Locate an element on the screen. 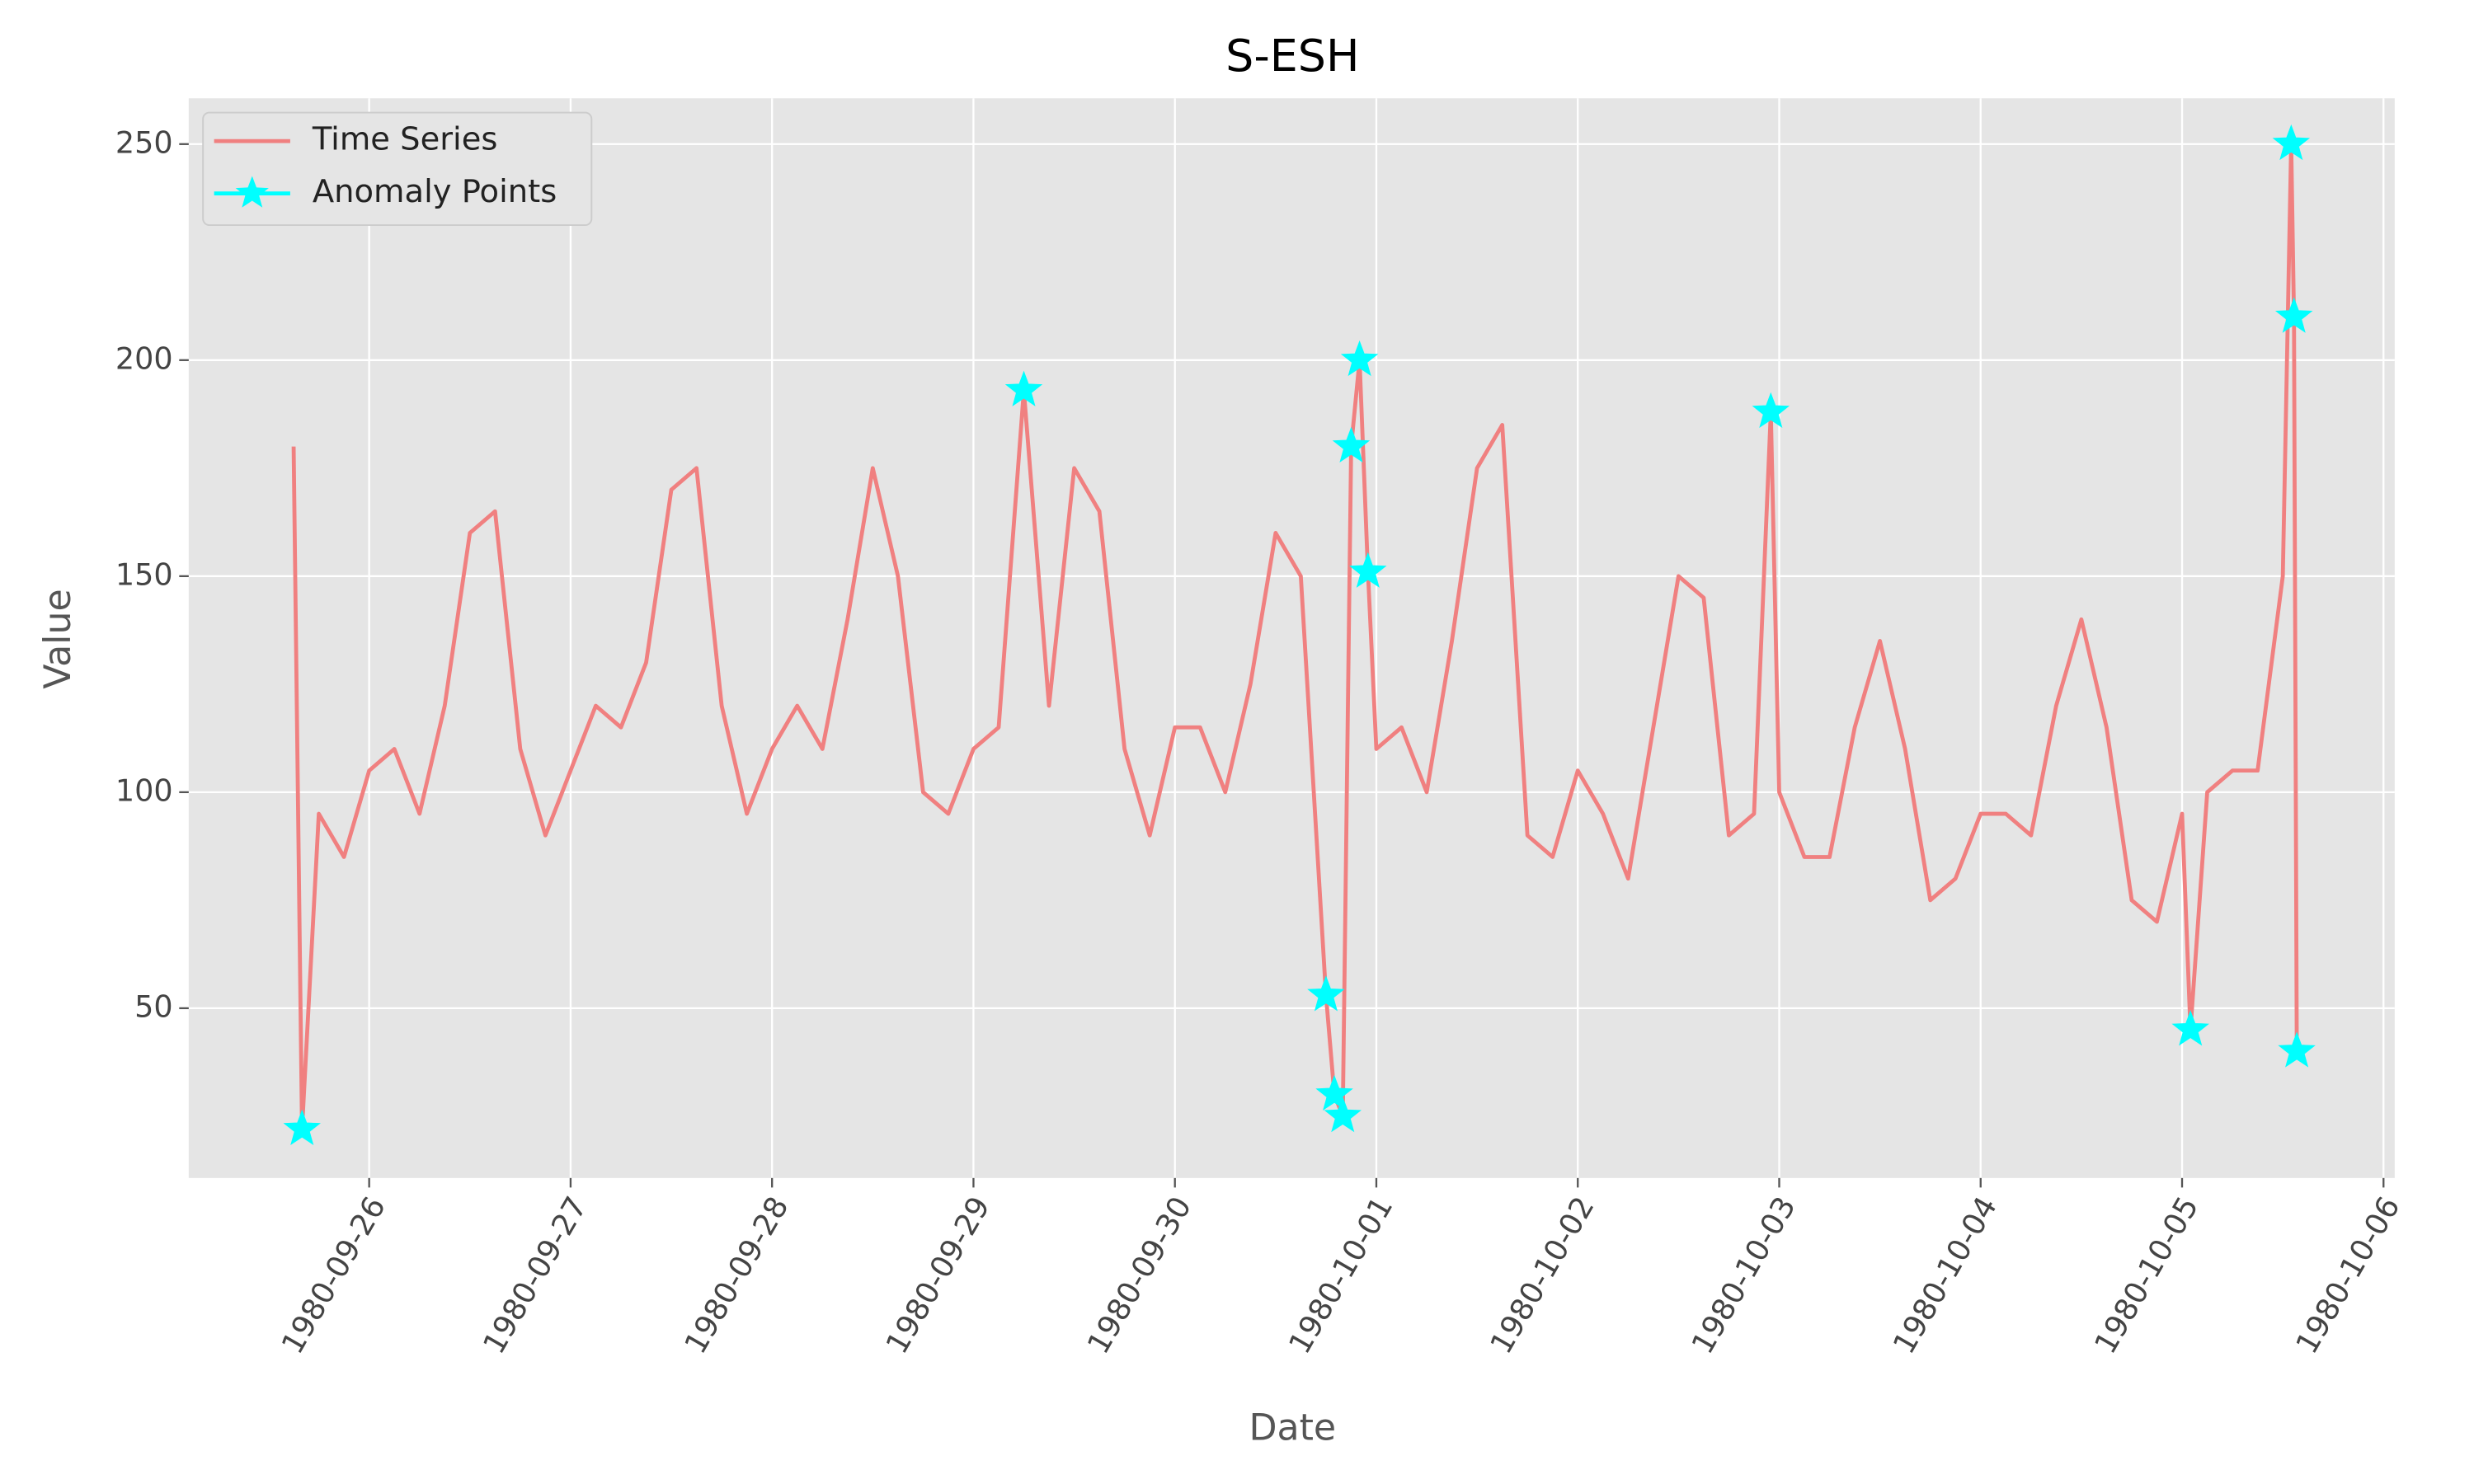  x-tick-label: 1980-10-01 is located at coordinates (1340, 1275).